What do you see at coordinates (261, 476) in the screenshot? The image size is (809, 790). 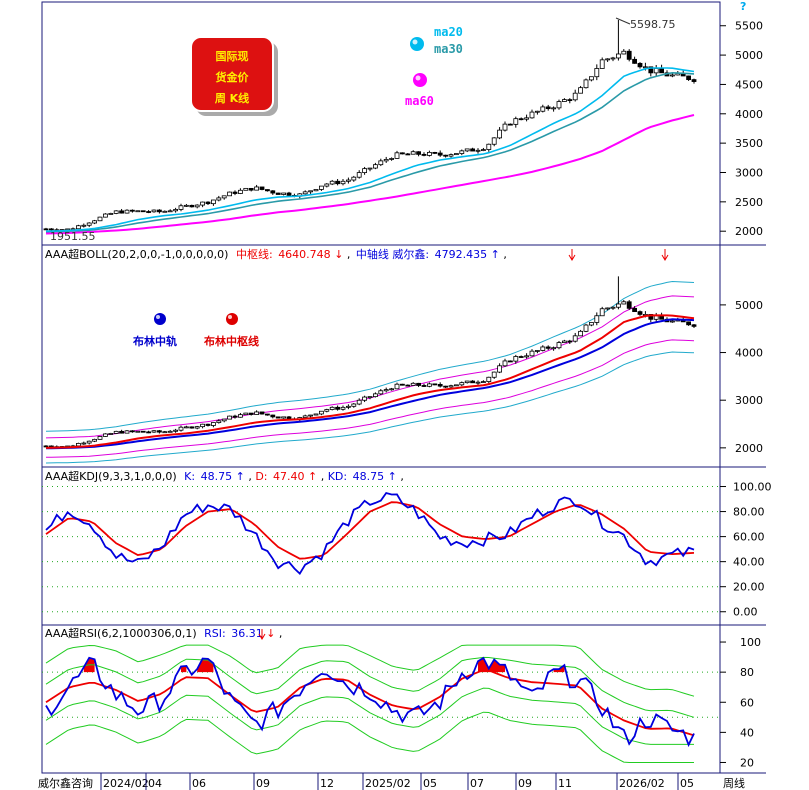 I see `kdj-d-label: D:` at bounding box center [261, 476].